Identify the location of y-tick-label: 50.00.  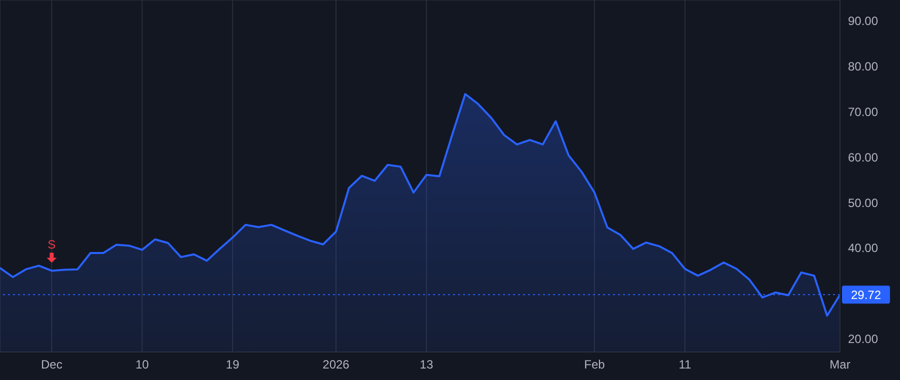
(863, 203).